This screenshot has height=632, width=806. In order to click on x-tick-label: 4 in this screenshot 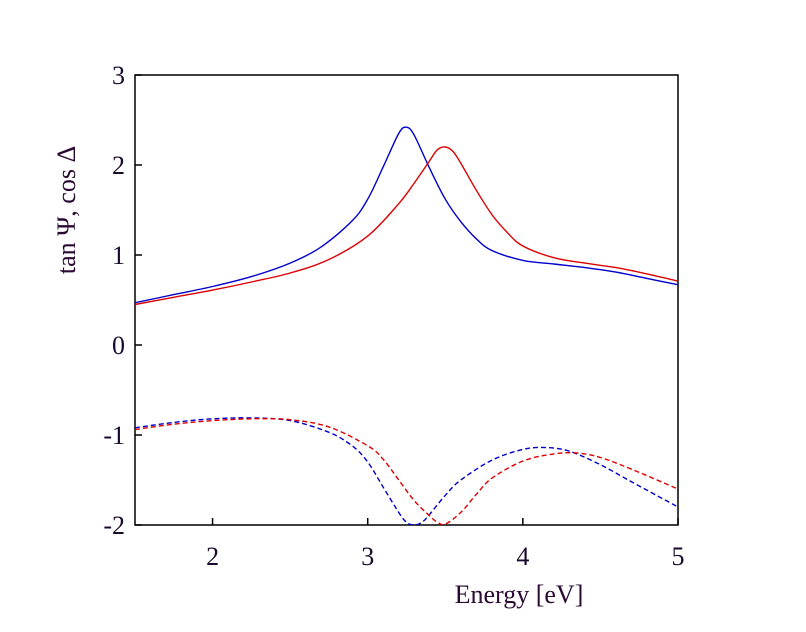, I will do `click(522, 556)`.